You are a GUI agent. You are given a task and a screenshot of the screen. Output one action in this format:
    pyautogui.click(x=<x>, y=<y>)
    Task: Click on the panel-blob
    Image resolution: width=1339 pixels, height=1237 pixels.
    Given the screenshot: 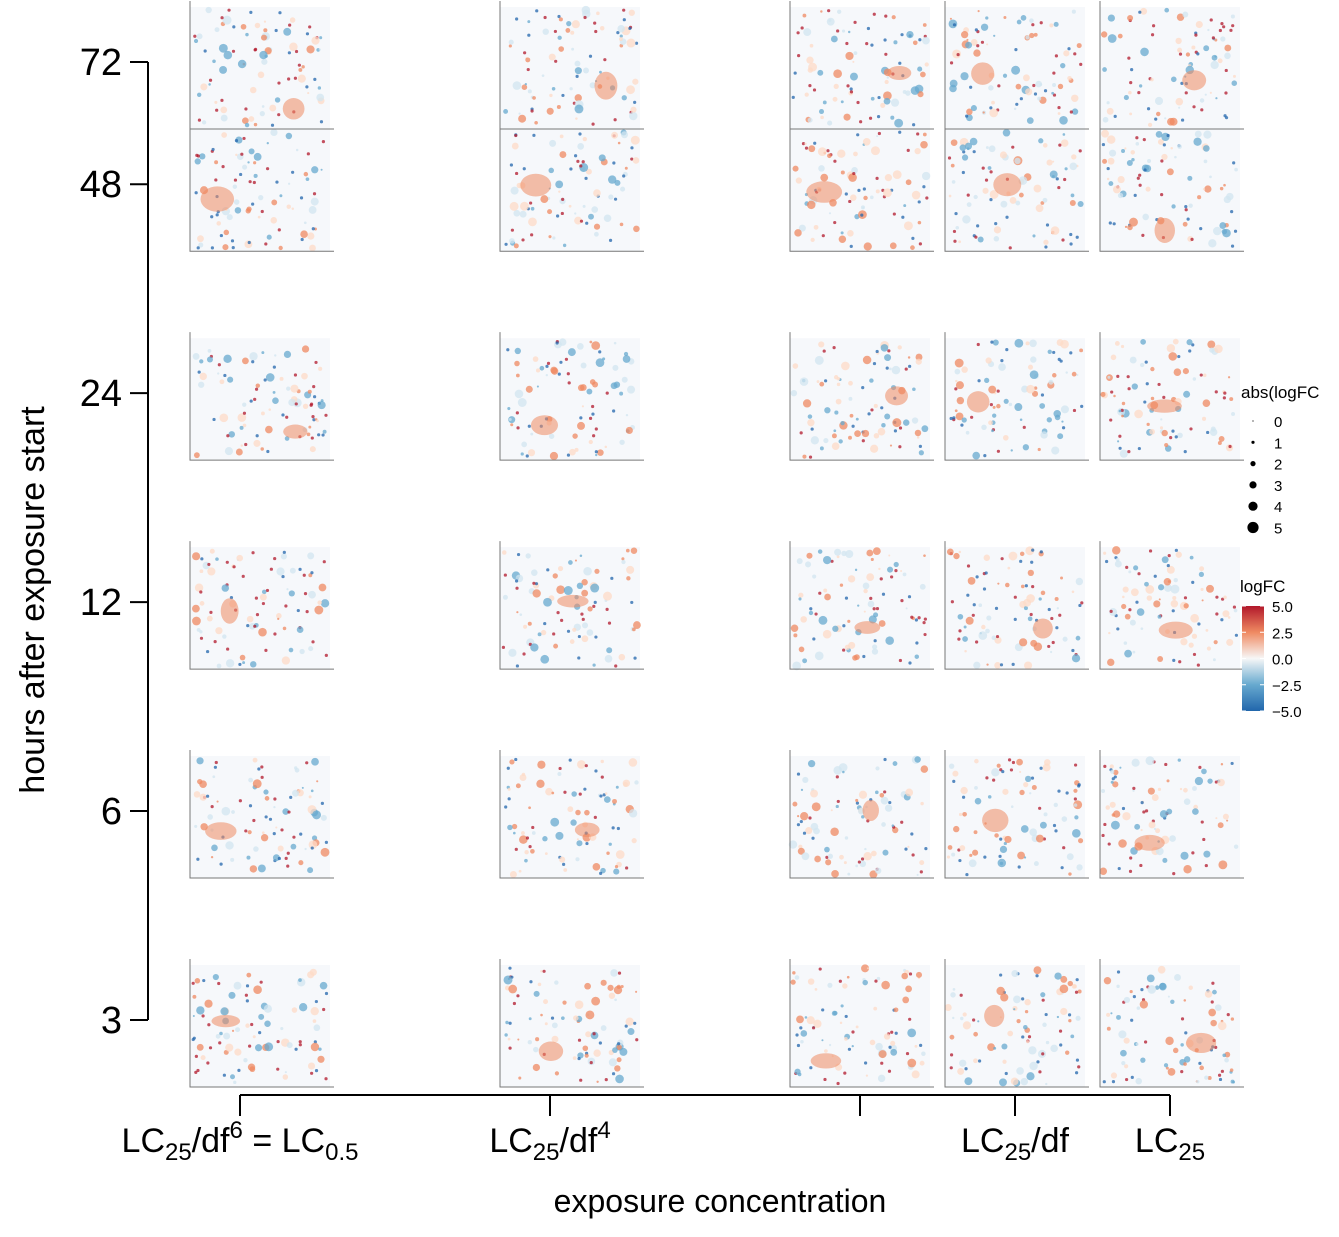 What is the action you would take?
    pyautogui.click(x=867, y=627)
    